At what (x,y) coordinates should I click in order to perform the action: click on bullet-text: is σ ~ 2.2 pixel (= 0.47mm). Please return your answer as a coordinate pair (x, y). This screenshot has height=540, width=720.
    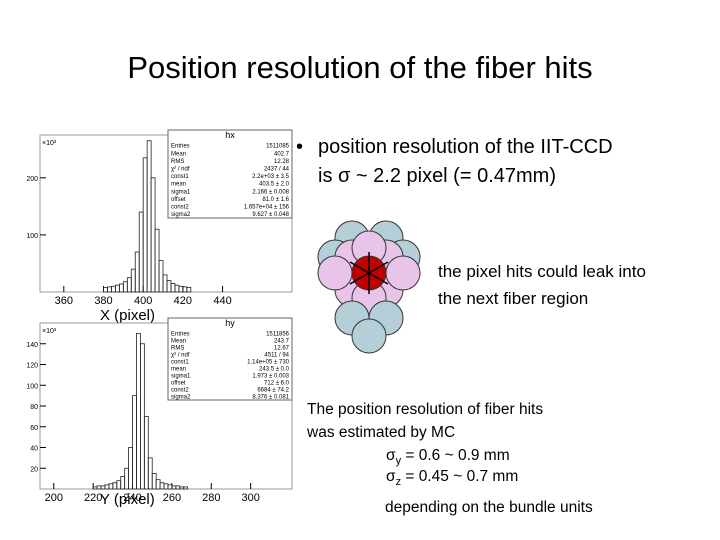
    Looking at the image, I should click on (437, 176).